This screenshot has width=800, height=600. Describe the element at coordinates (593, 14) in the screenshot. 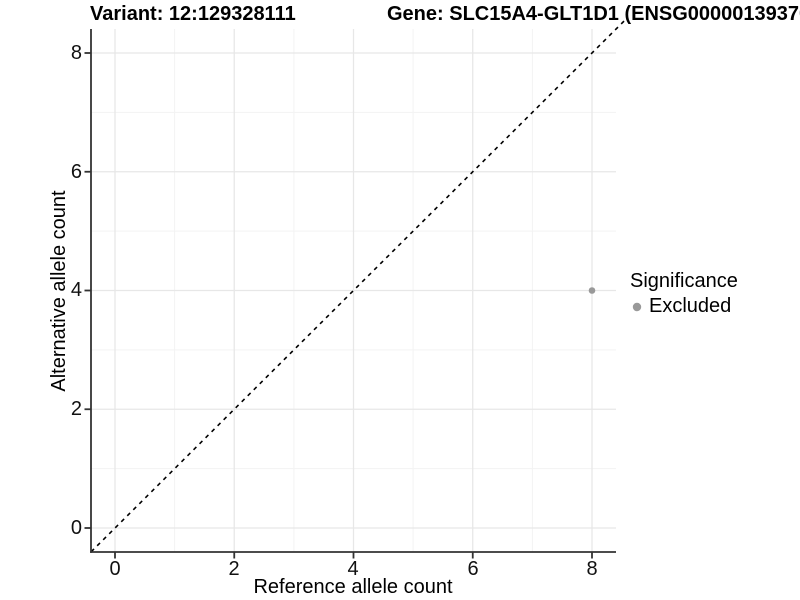

I see `gene-title: Gene: SLC15A4-GLT1D1 (ENSG00000139370` at that location.